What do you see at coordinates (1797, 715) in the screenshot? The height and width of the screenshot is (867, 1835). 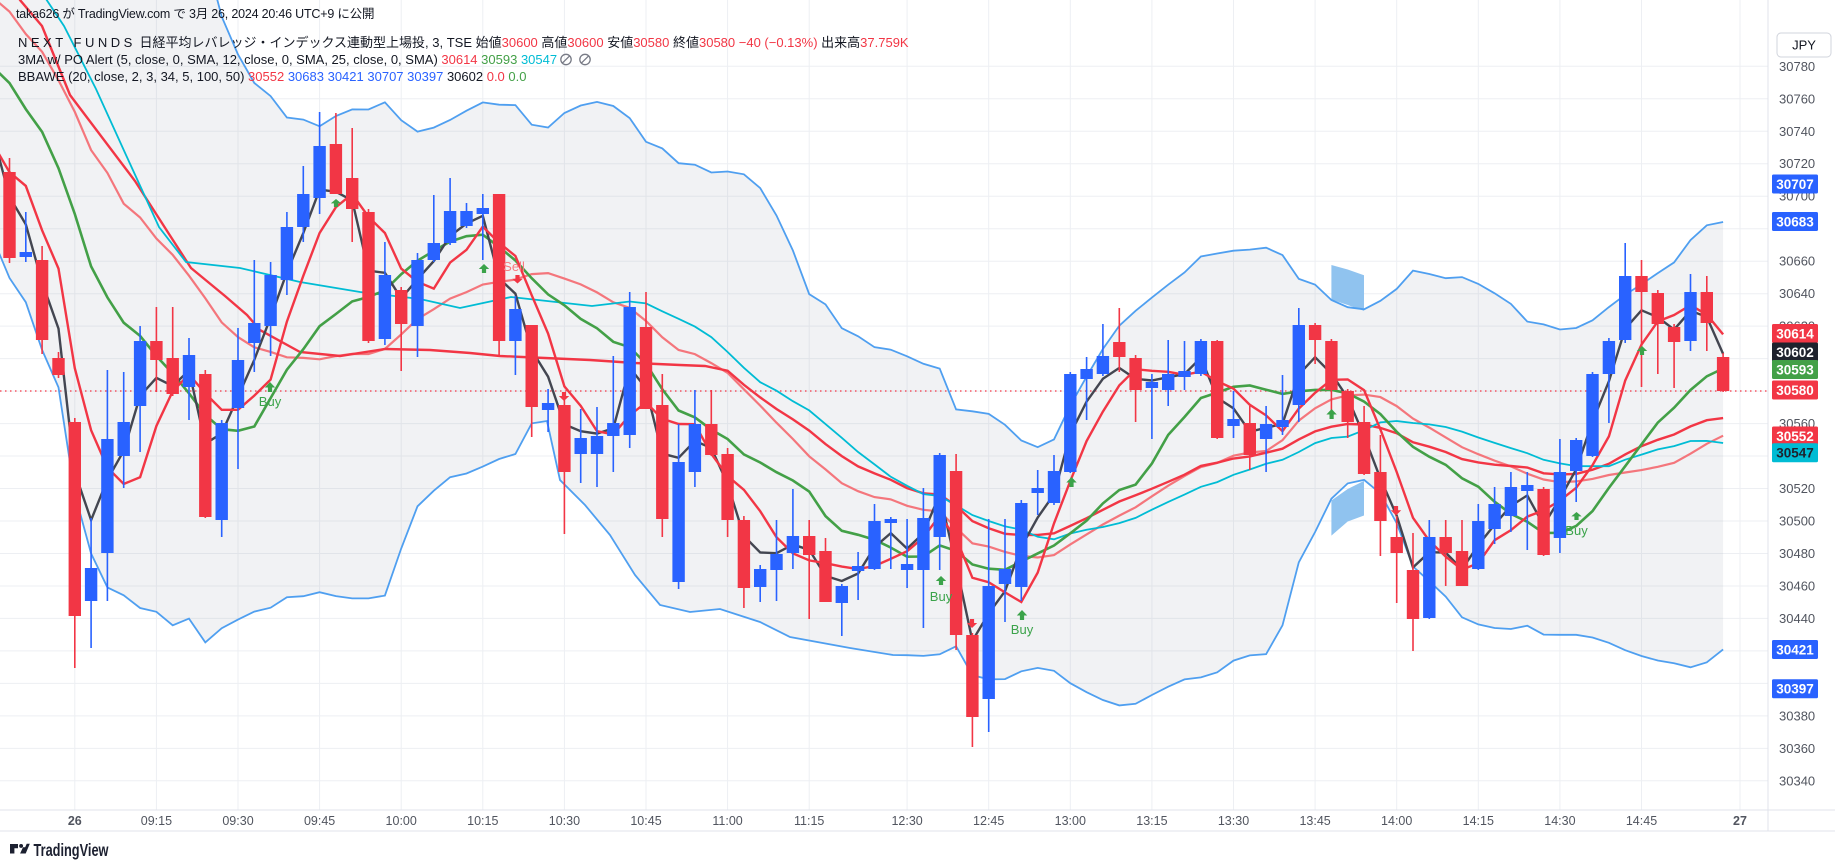 I see `svg-text: 30380` at bounding box center [1797, 715].